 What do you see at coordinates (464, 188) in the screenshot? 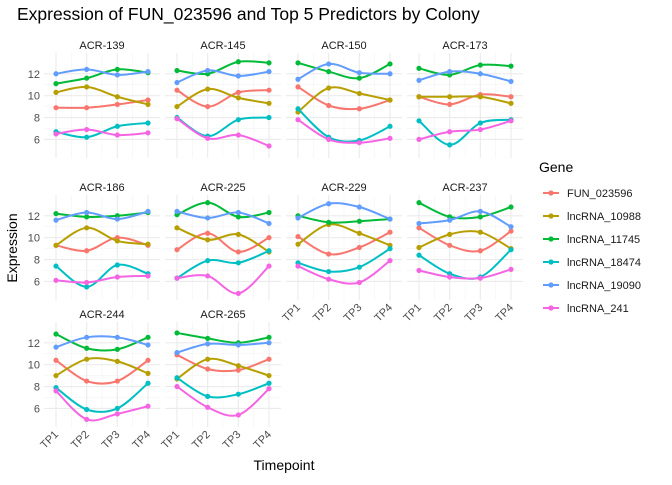
I see `facet-strip-label: ACR-237` at bounding box center [464, 188].